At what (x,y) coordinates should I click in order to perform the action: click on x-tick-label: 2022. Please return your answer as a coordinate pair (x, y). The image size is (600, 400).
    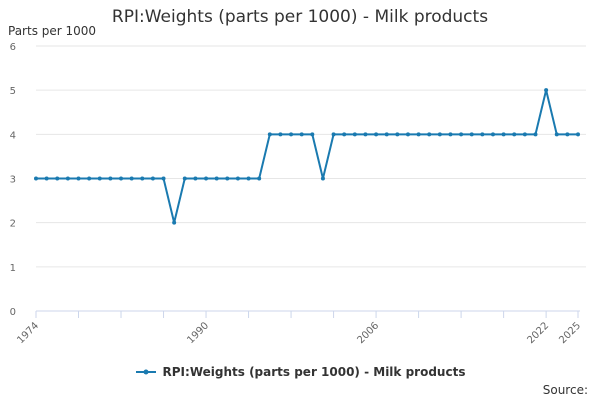
    Looking at the image, I should click on (538, 333).